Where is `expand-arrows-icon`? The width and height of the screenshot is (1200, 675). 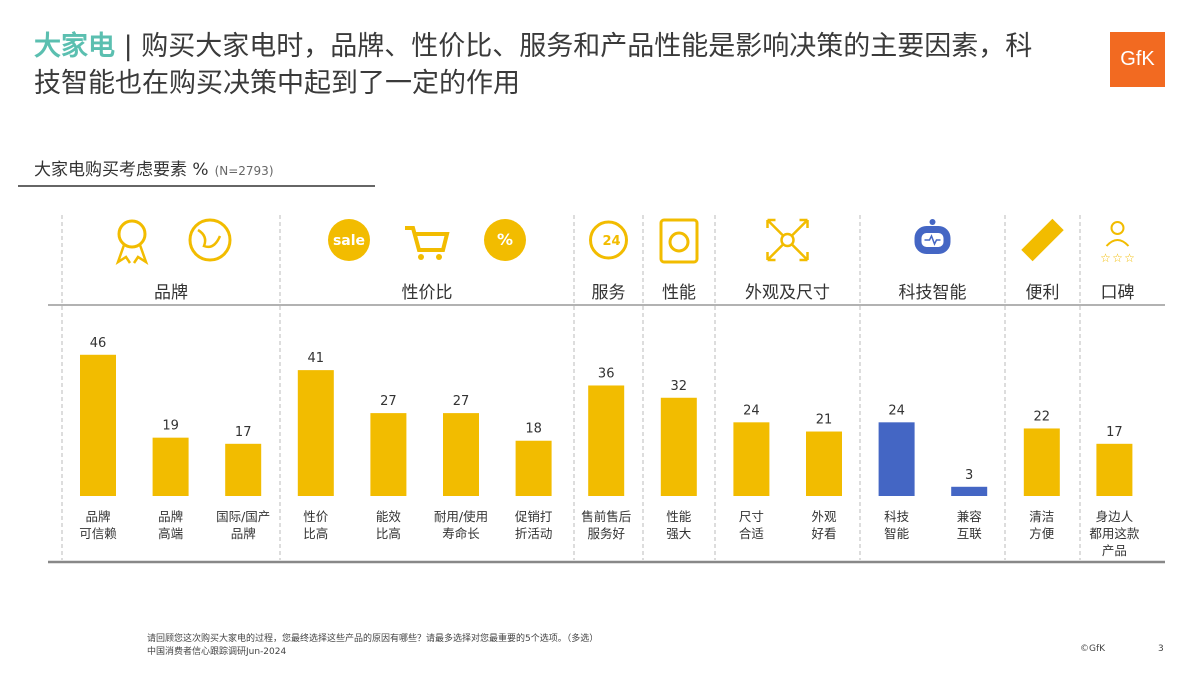 expand-arrows-icon is located at coordinates (787, 240).